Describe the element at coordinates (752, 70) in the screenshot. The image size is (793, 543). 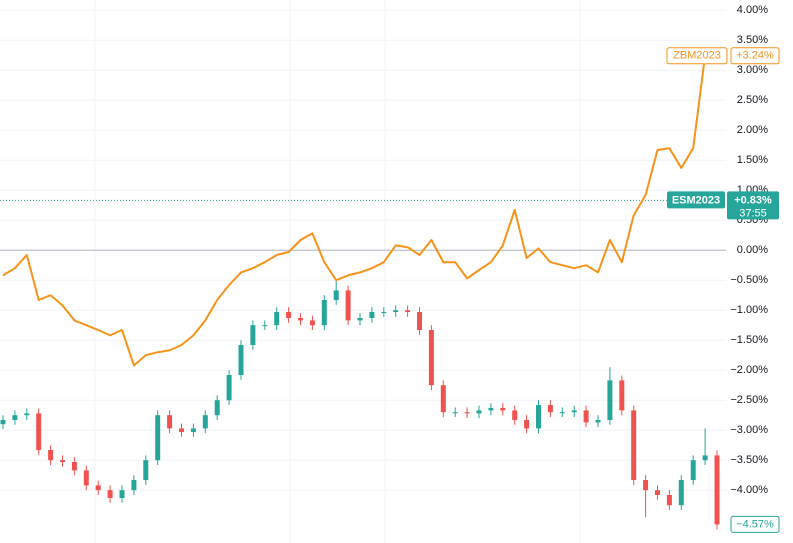
I see `y-tick-label: 3.00%` at that location.